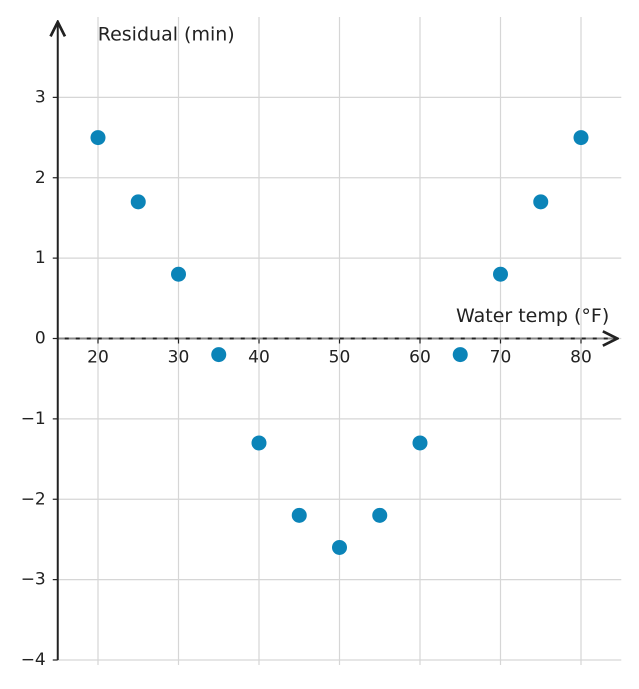 The width and height of the screenshot is (639, 689). What do you see at coordinates (259, 358) in the screenshot?
I see `x-tick-label: 40` at bounding box center [259, 358].